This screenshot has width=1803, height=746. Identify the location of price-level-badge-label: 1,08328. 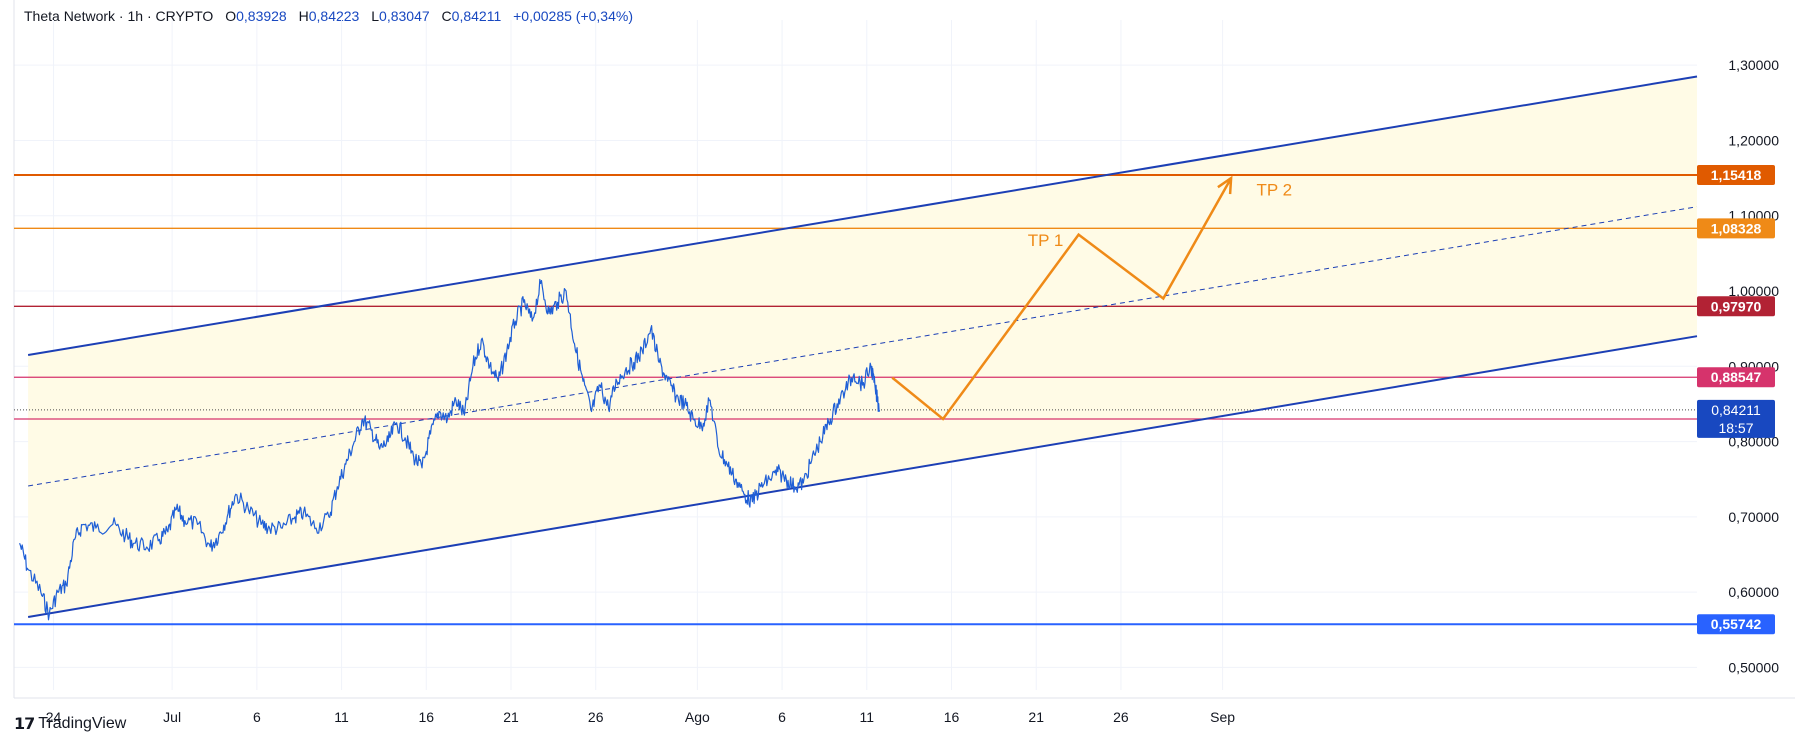
(1736, 228).